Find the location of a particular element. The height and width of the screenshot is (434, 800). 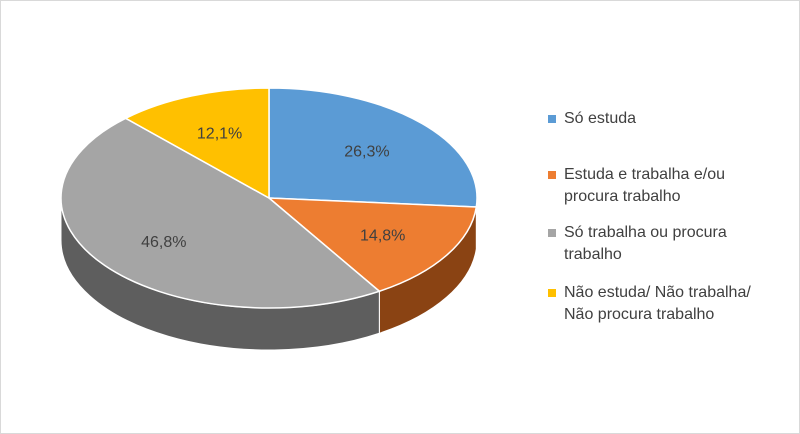

legend-label-line: Não procura trabalho is located at coordinates (639, 314).